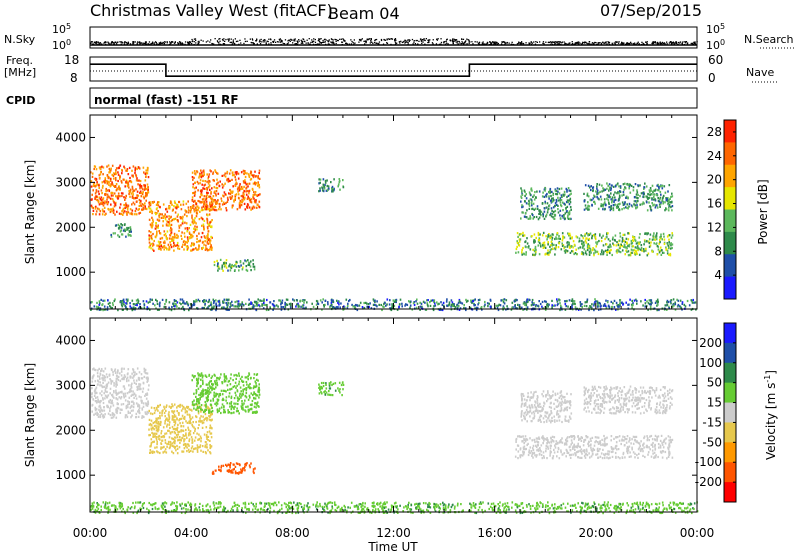 The width and height of the screenshot is (800, 554). Describe the element at coordinates (730, 131) in the screenshot. I see `colorbar-segment` at that location.